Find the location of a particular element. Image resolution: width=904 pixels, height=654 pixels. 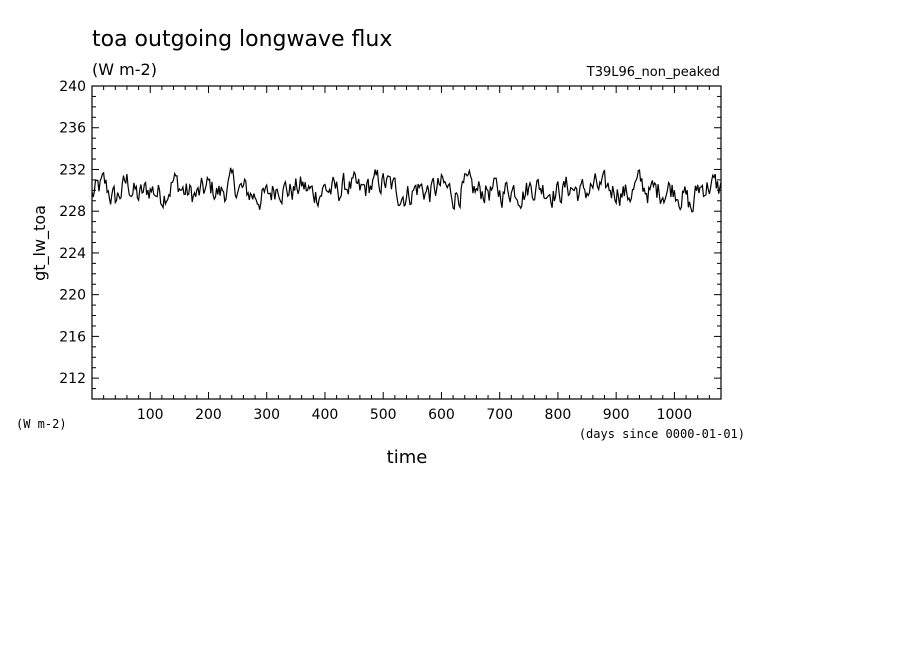

x-tick-label: 300 is located at coordinates (266, 415).